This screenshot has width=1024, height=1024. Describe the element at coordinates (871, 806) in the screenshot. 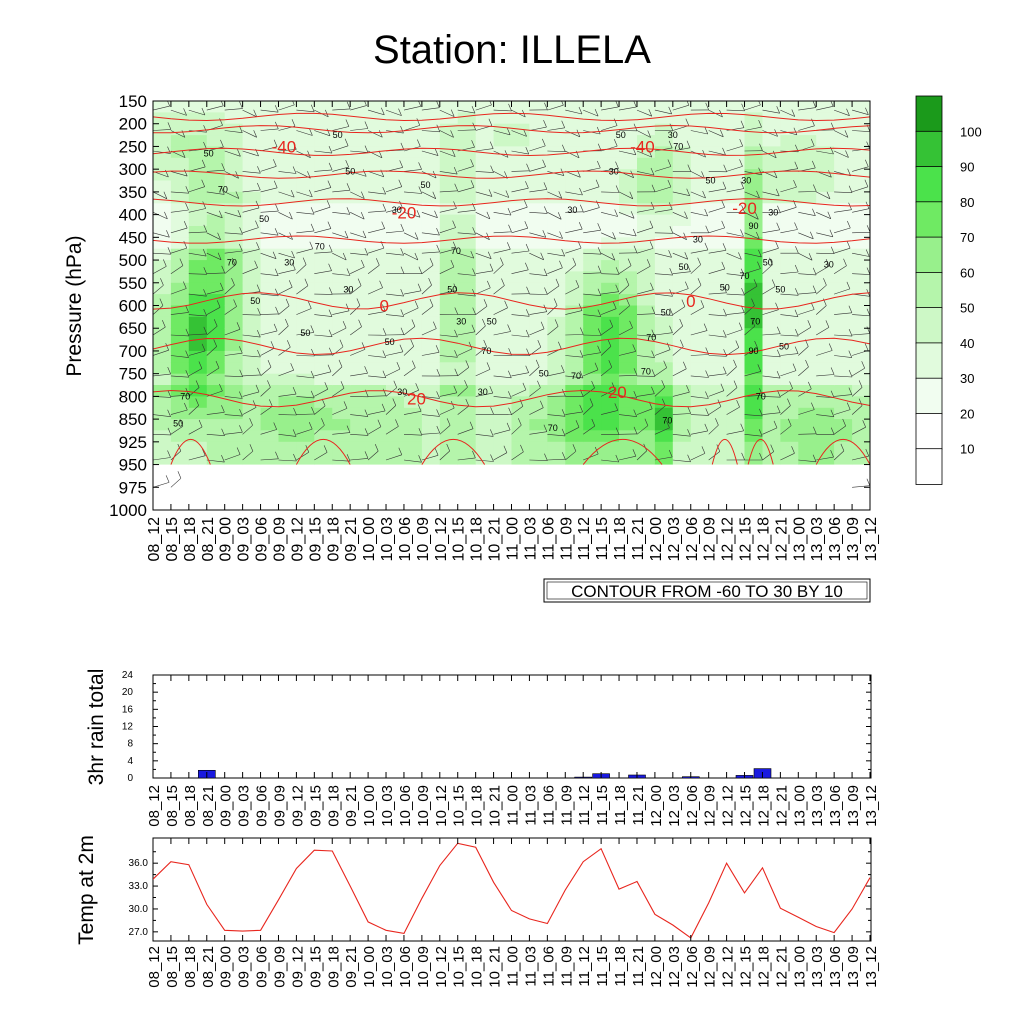

I see `time-tick-label: 13_12` at that location.